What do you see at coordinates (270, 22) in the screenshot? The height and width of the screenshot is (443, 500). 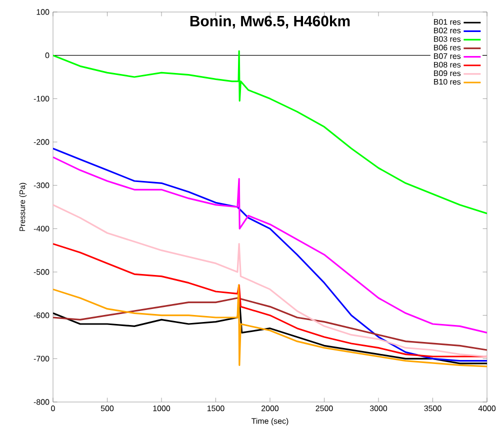 I see `chart-title: Bonin, Mw6.5, H460km` at bounding box center [270, 22].